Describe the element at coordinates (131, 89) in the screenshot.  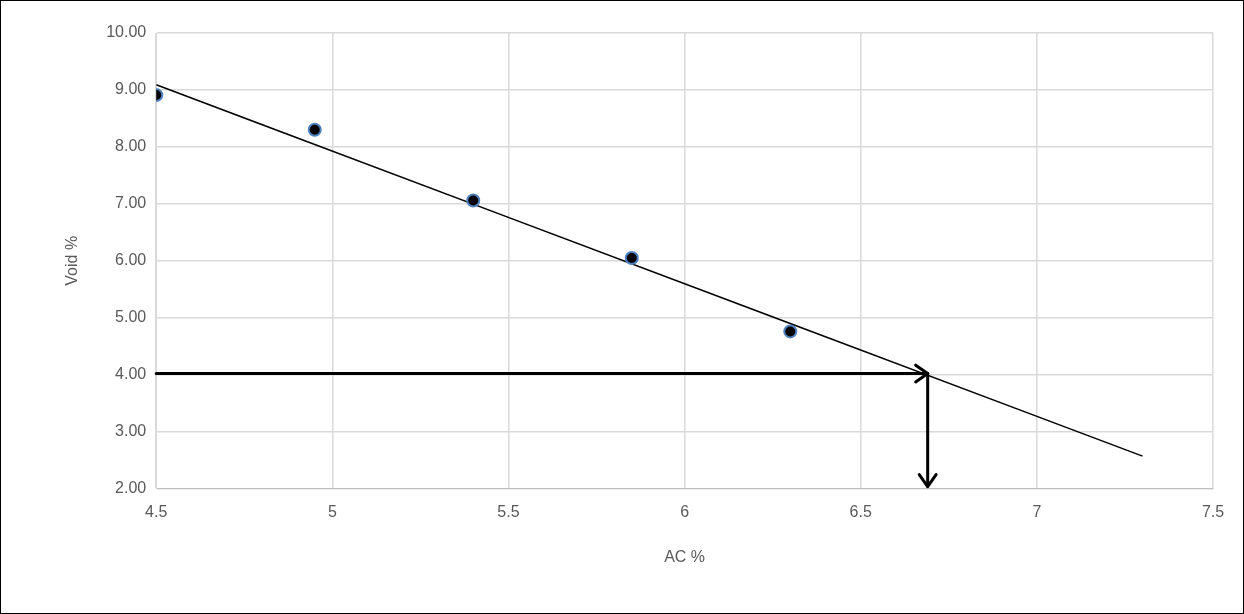
I see `y-tick-label: 9.00` at that location.